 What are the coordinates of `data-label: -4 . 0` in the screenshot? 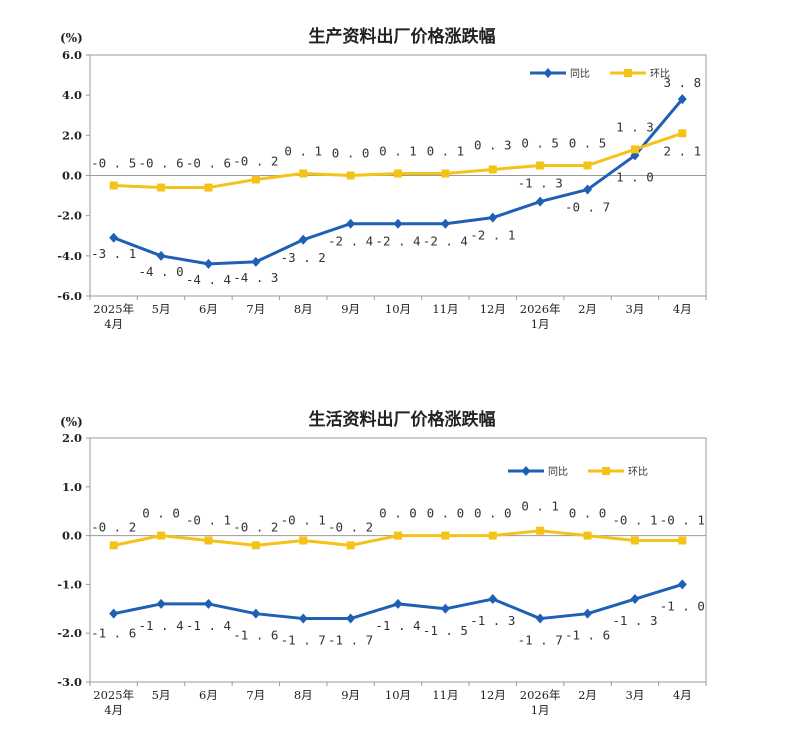 It's located at (160, 271).